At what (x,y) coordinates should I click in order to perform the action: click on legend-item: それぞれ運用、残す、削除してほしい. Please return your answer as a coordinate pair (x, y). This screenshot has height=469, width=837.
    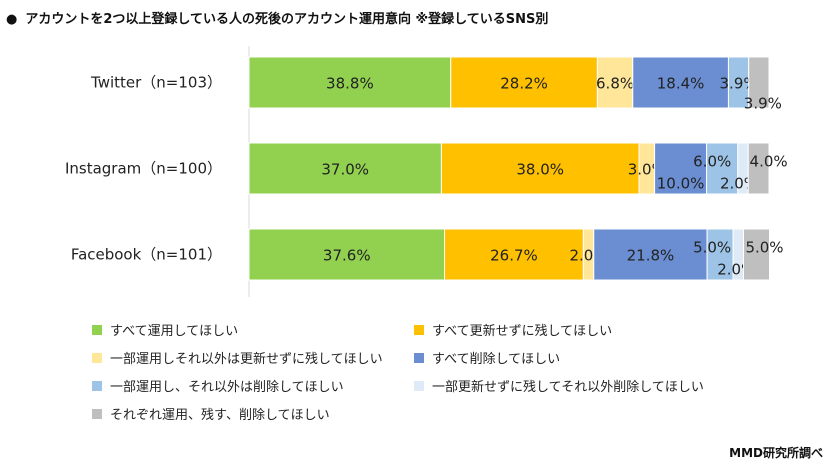
    Looking at the image, I should click on (211, 413).